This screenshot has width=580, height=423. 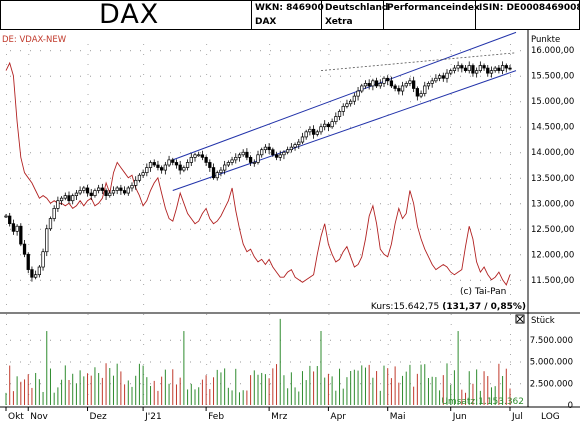 I want to click on time-tick-label: Dez, so click(x=98, y=417).